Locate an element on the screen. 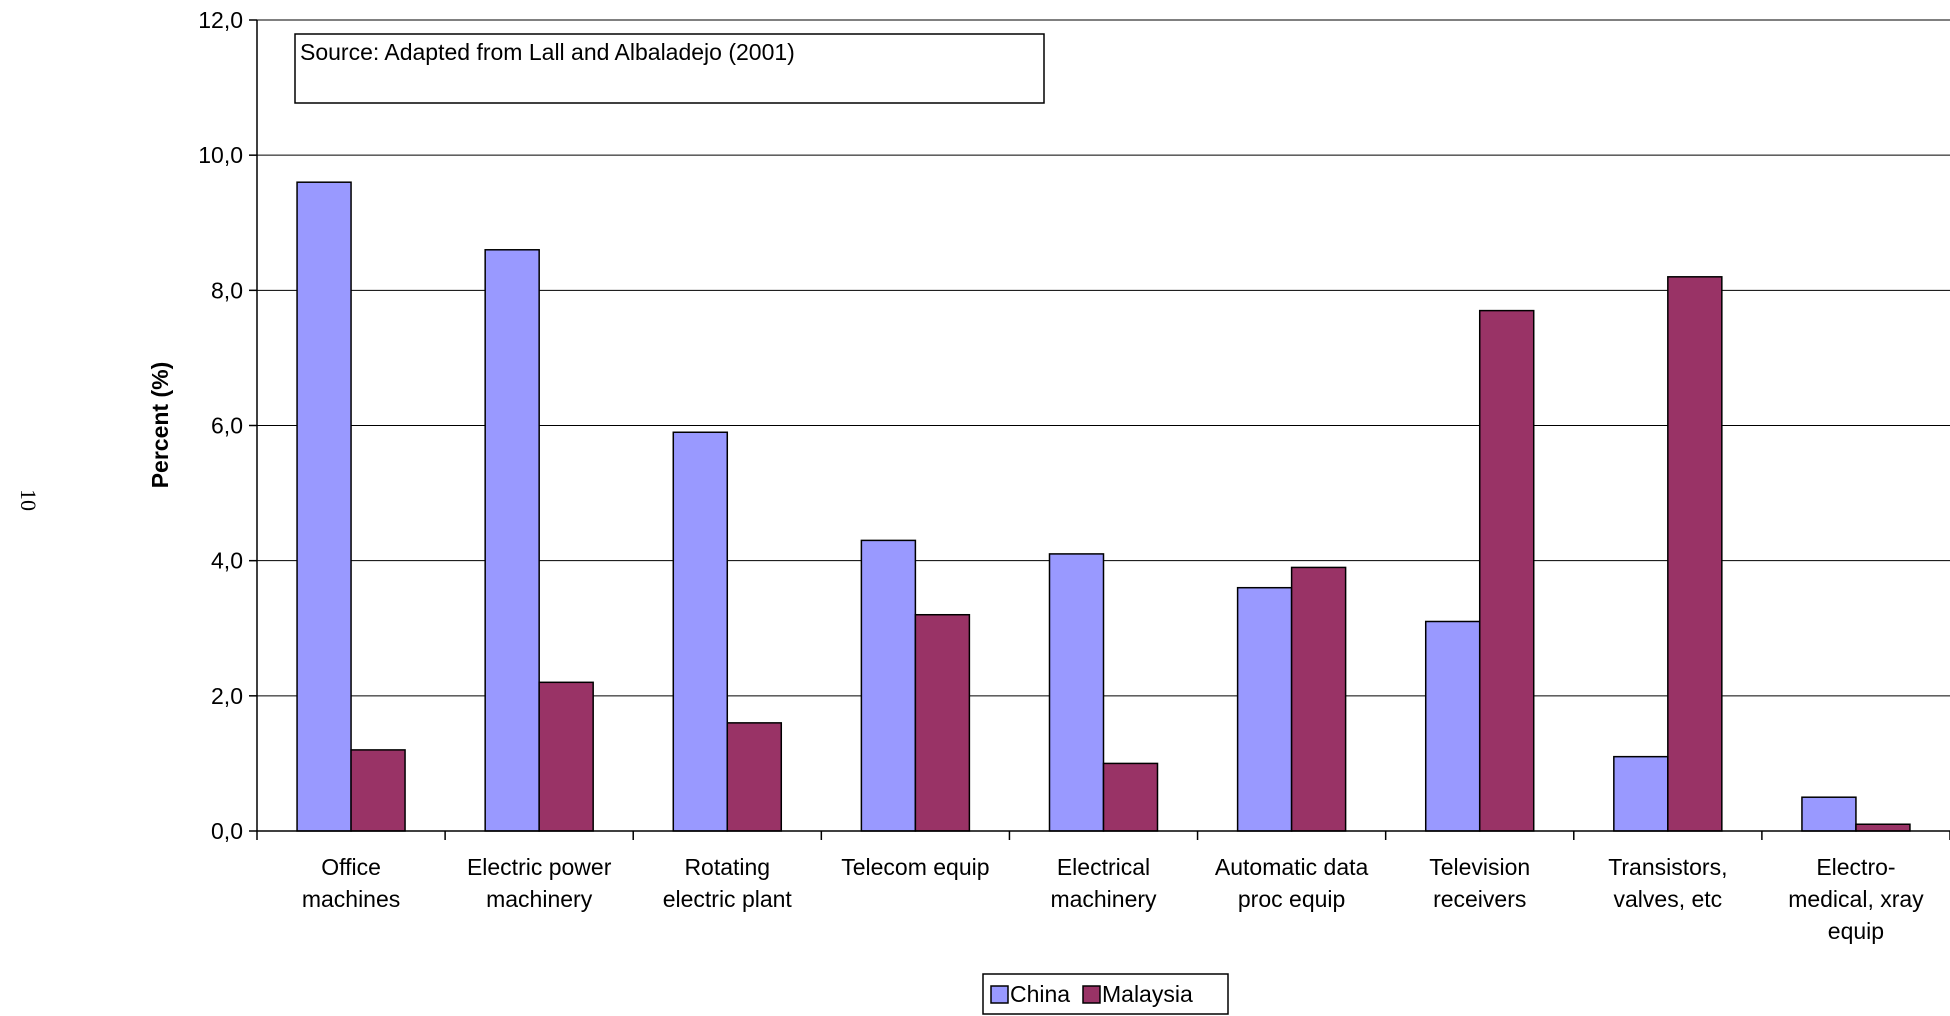 This screenshot has width=1950, height=1016. x-tick-label: Transistors, valves, etc is located at coordinates (1667, 883).